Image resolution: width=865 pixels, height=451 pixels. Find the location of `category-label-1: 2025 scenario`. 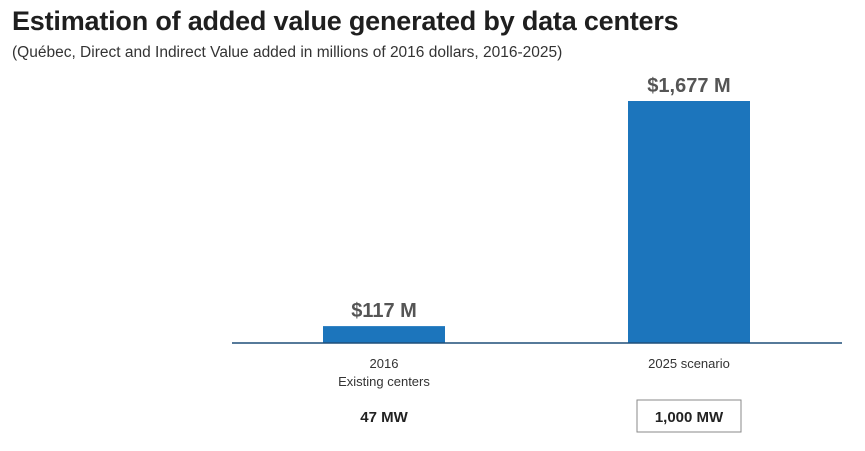

category-label-1: 2025 scenario is located at coordinates (689, 363).